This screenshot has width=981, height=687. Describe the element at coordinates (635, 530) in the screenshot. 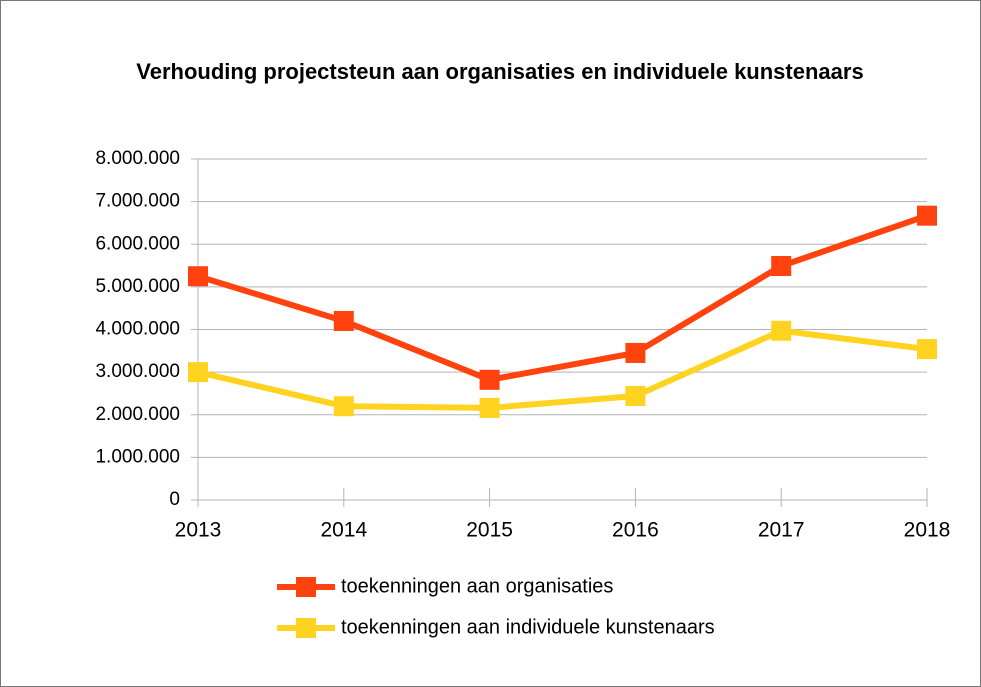

I see `x-tick-label: 2016` at that location.